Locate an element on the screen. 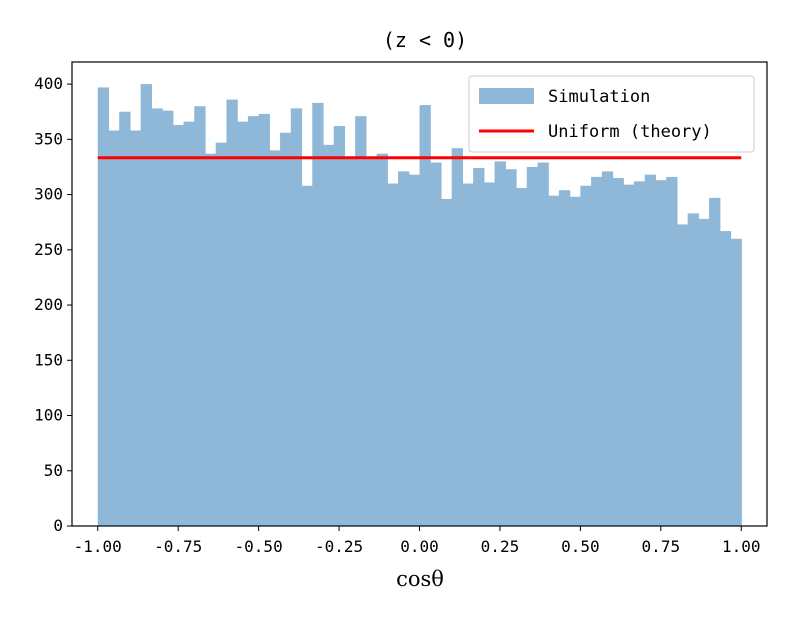  legend: Simulation Uniform (theory) is located at coordinates (611, 114).